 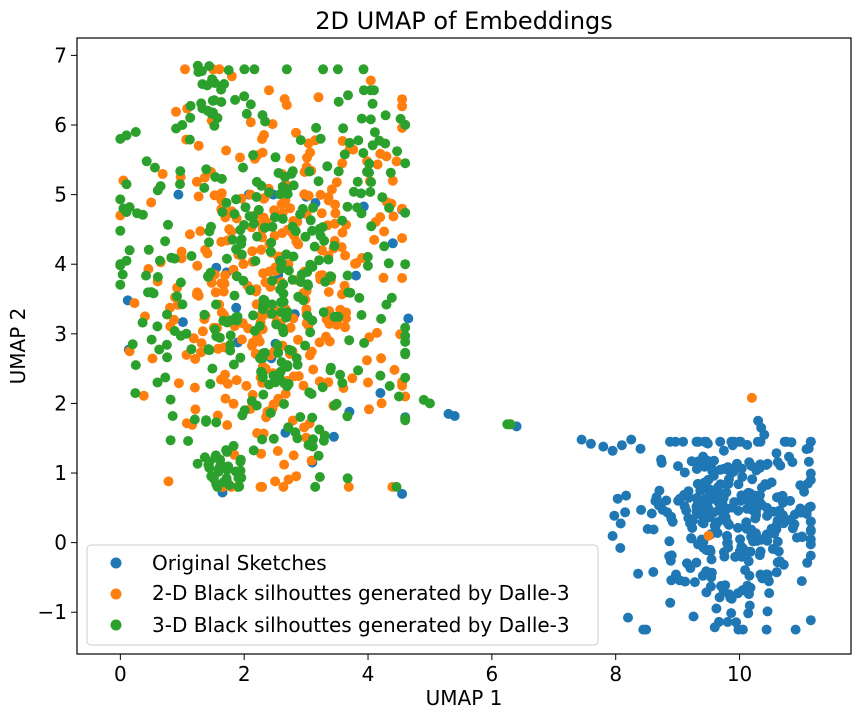 What do you see at coordinates (464, 698) in the screenshot?
I see `x-axis-label: UMAP 1` at bounding box center [464, 698].